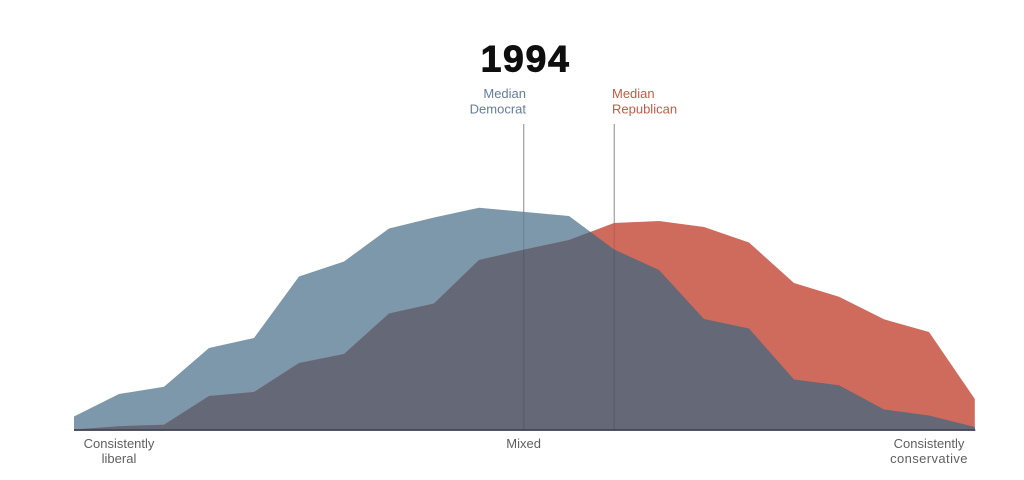 The height and width of the screenshot is (480, 1024). What do you see at coordinates (644, 109) in the screenshot?
I see `svg-text: Republican` at bounding box center [644, 109].